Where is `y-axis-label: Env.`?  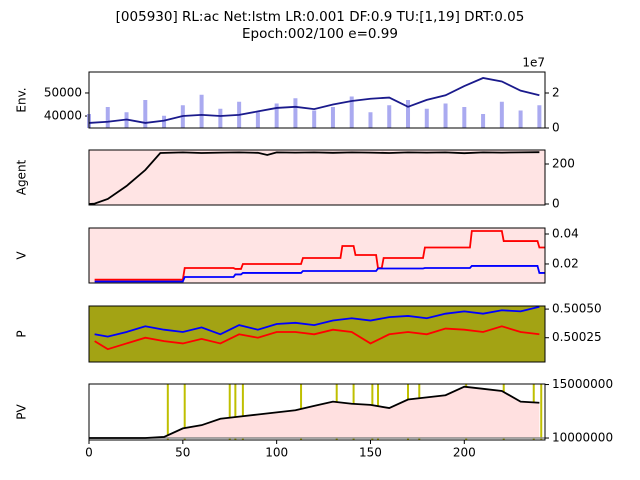 y-axis-label: Env. is located at coordinates (22, 99).